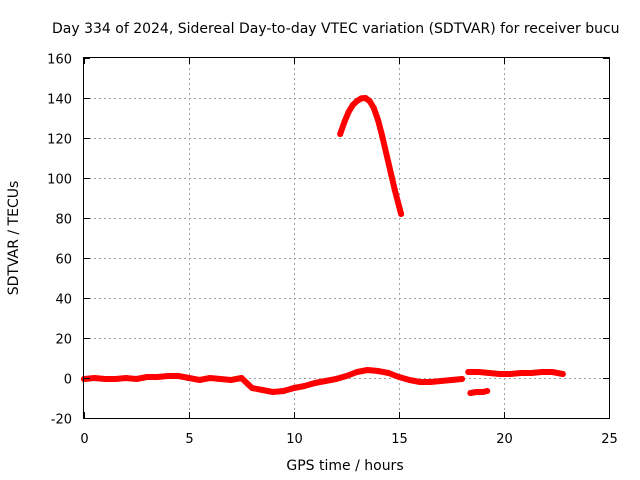  Describe the element at coordinates (59, 140) in the screenshot. I see `y-tick-label: 120` at that location.